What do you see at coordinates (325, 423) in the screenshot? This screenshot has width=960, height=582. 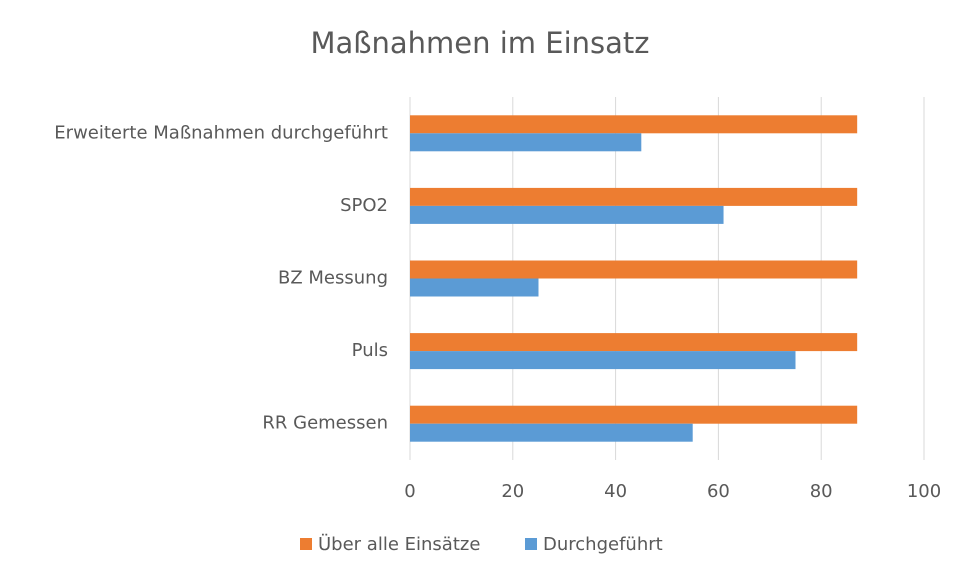 I see `y-tick-label: RR Gemessen` at bounding box center [325, 423].